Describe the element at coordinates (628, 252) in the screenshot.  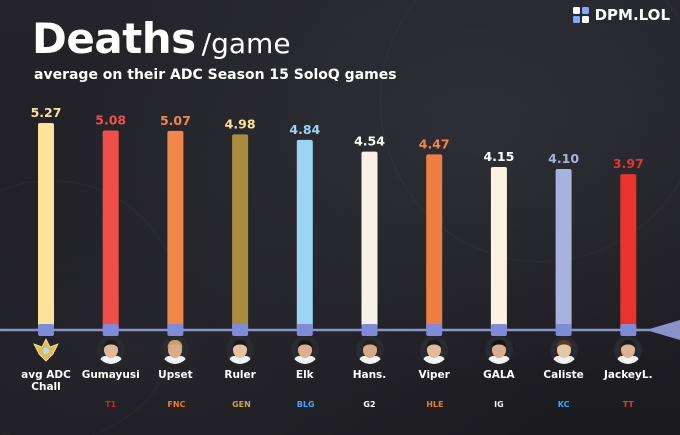
I see `bar-jackeyl-` at that location.